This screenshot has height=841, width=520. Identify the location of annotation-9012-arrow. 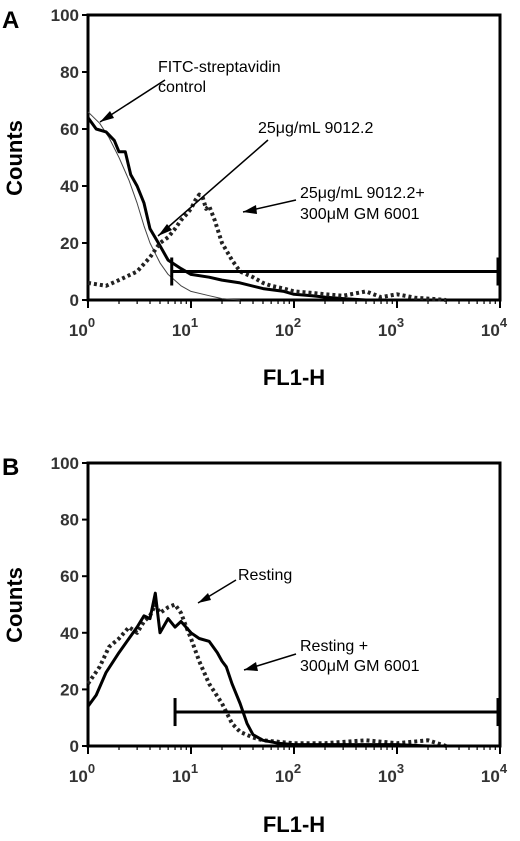
(213, 188).